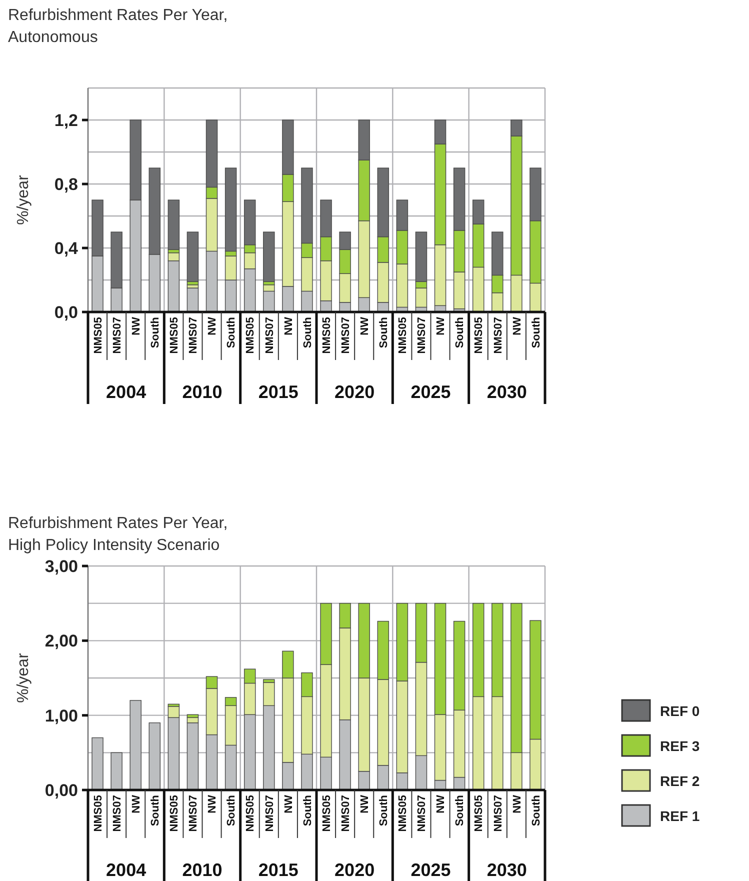 The height and width of the screenshot is (881, 749). I want to click on legend-label: REF 2, so click(680, 780).